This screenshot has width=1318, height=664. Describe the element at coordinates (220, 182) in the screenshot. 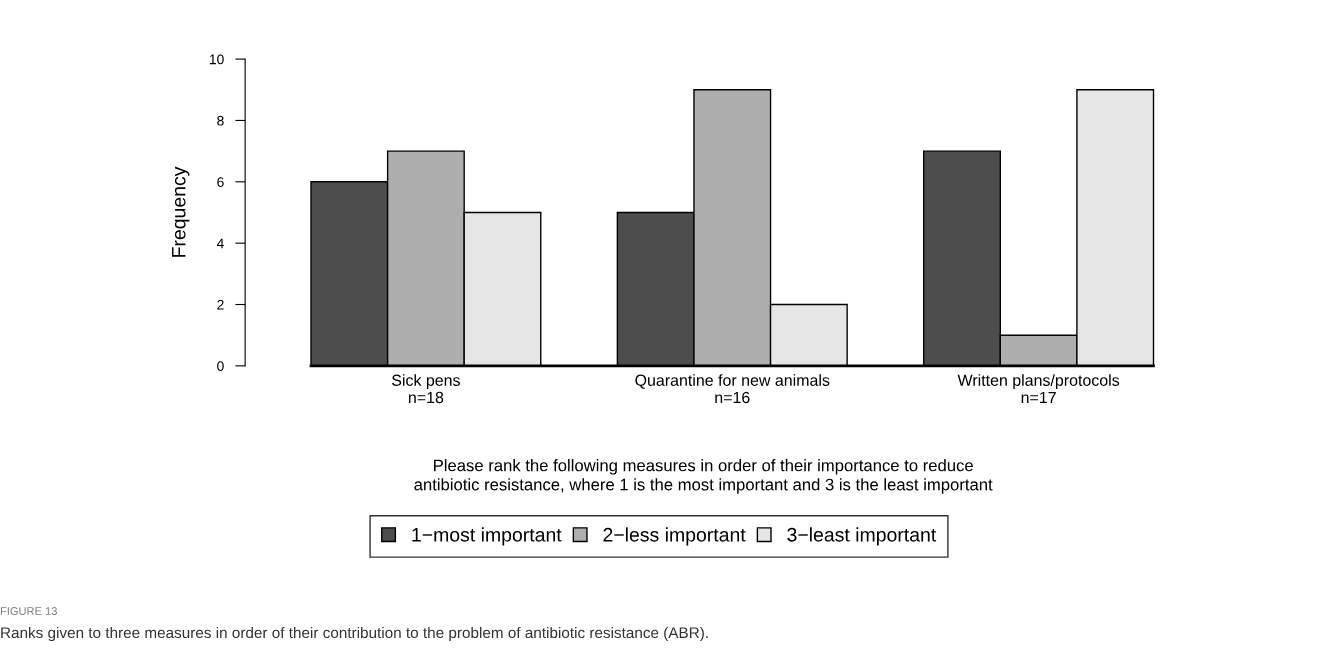

I see `y-tick-label: 6` at that location.